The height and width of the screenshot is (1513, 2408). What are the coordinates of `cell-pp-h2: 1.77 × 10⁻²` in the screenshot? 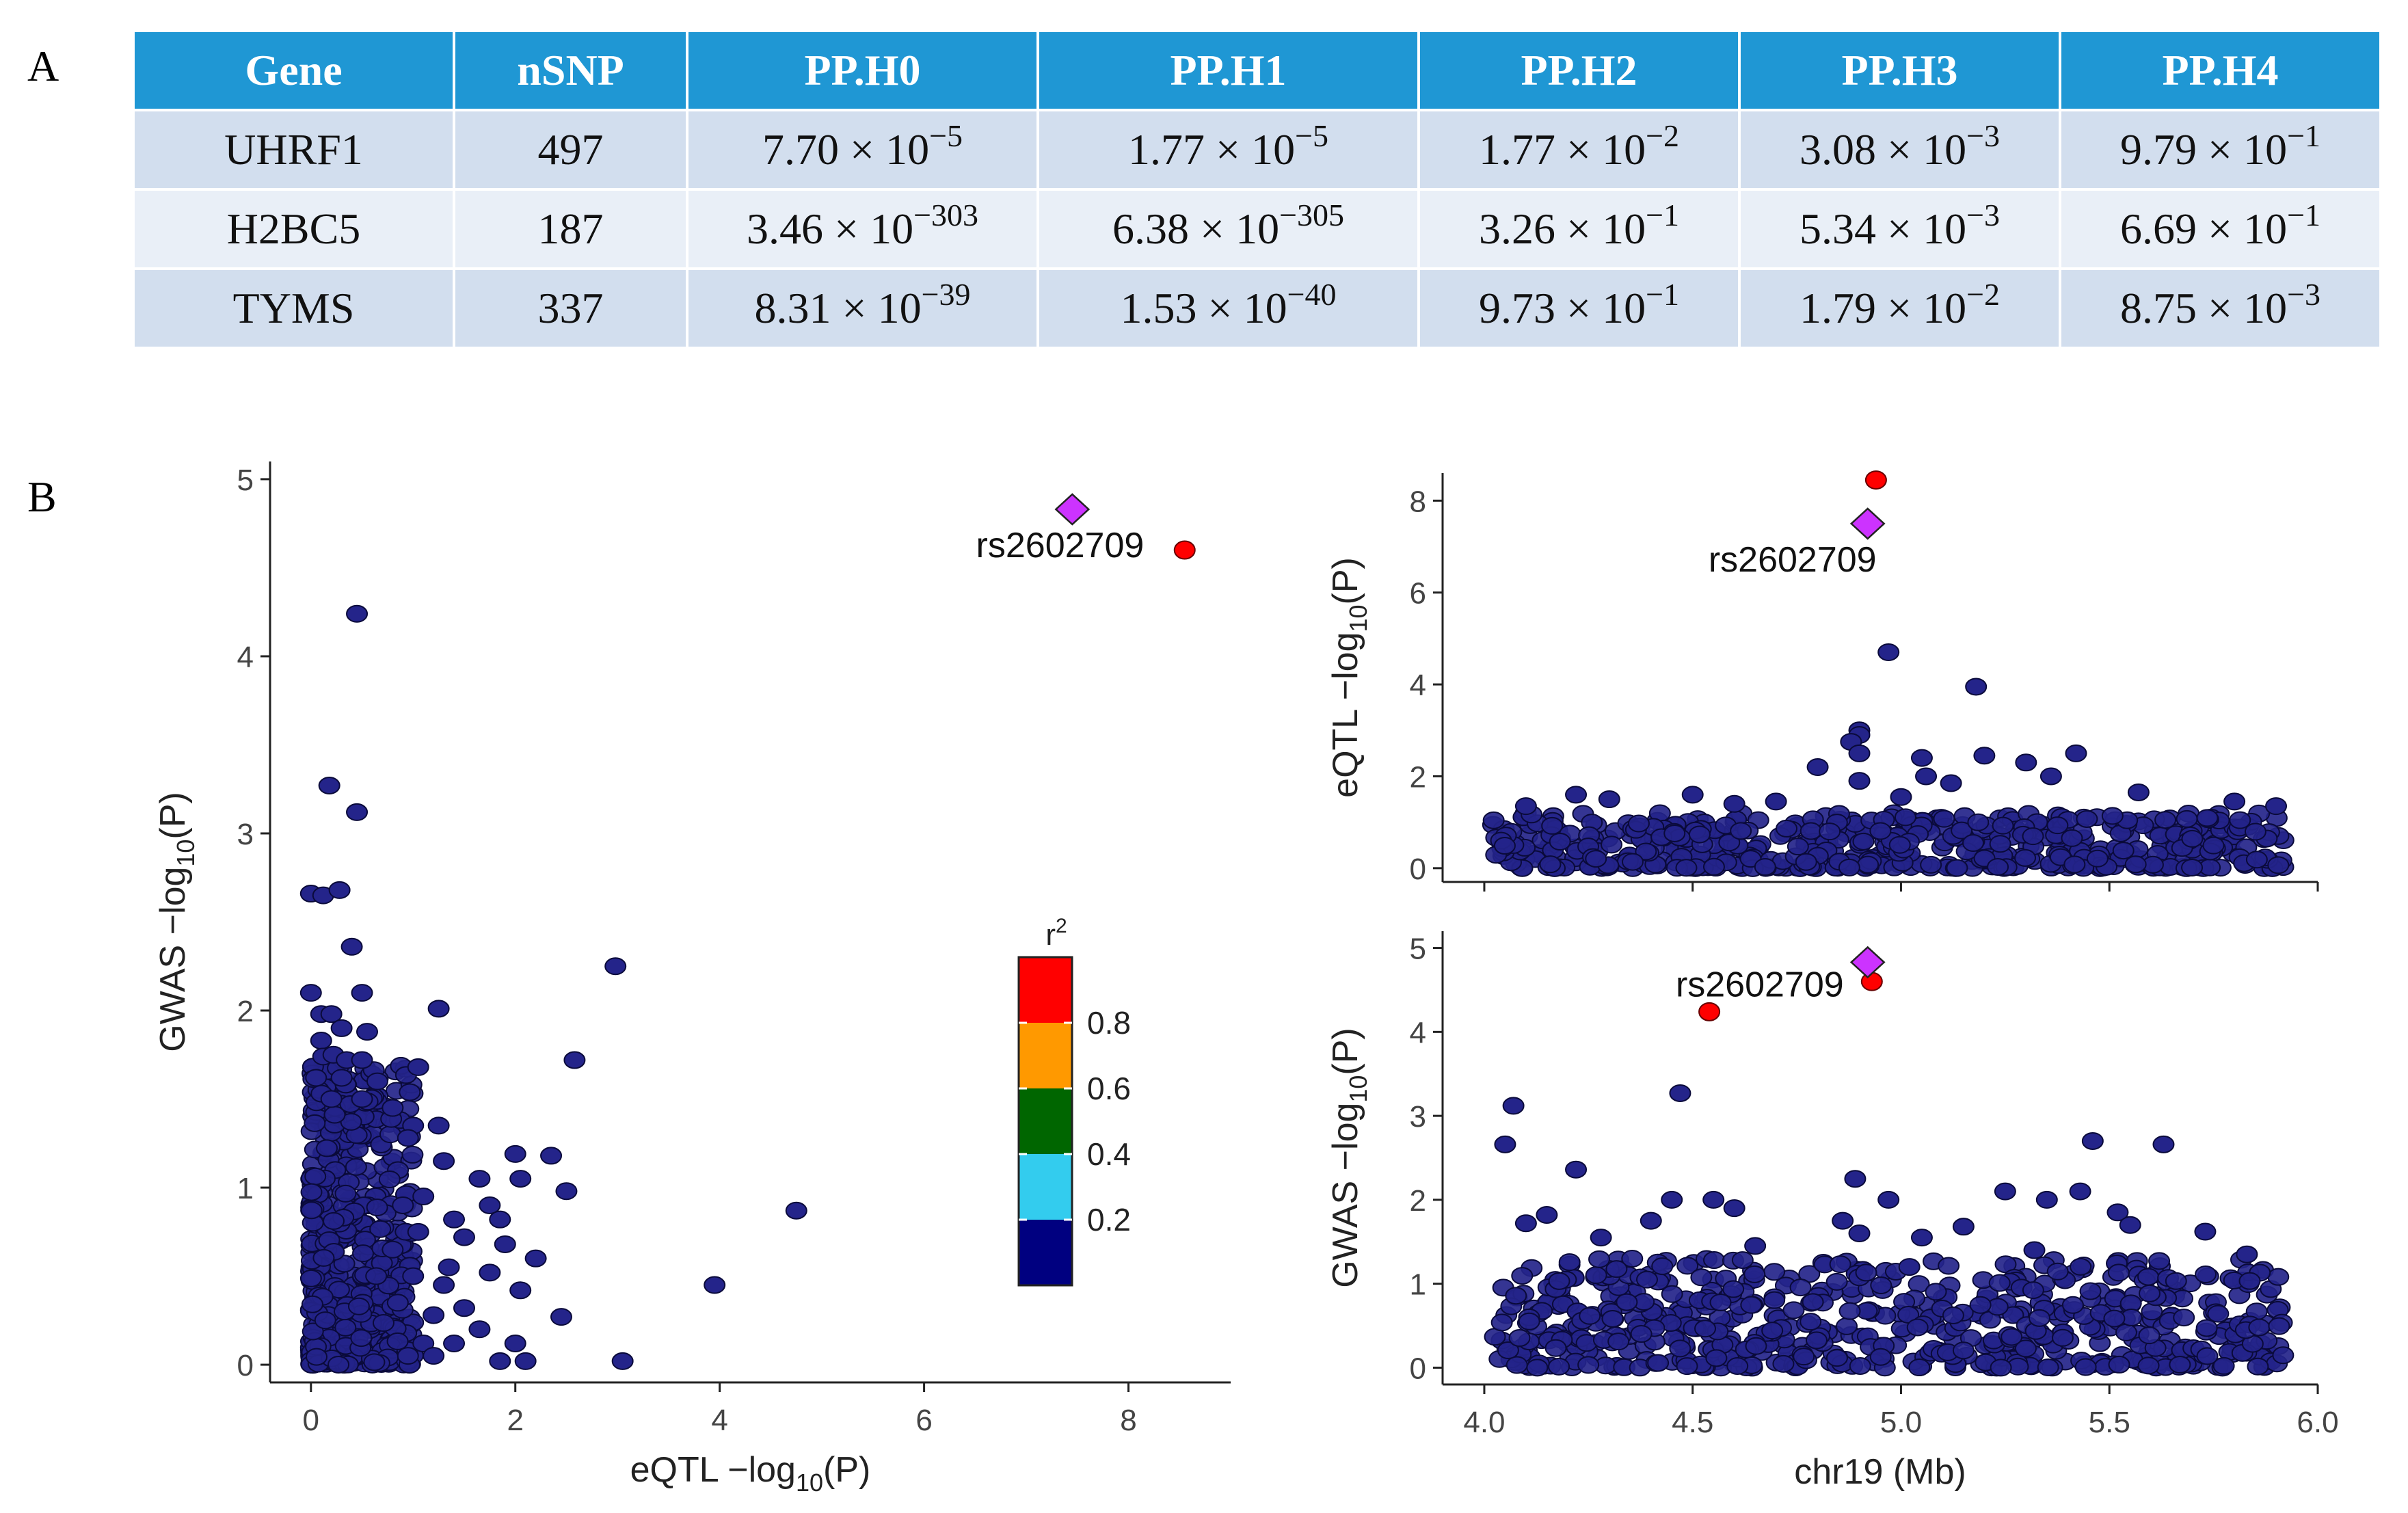 It's located at (1579, 150).